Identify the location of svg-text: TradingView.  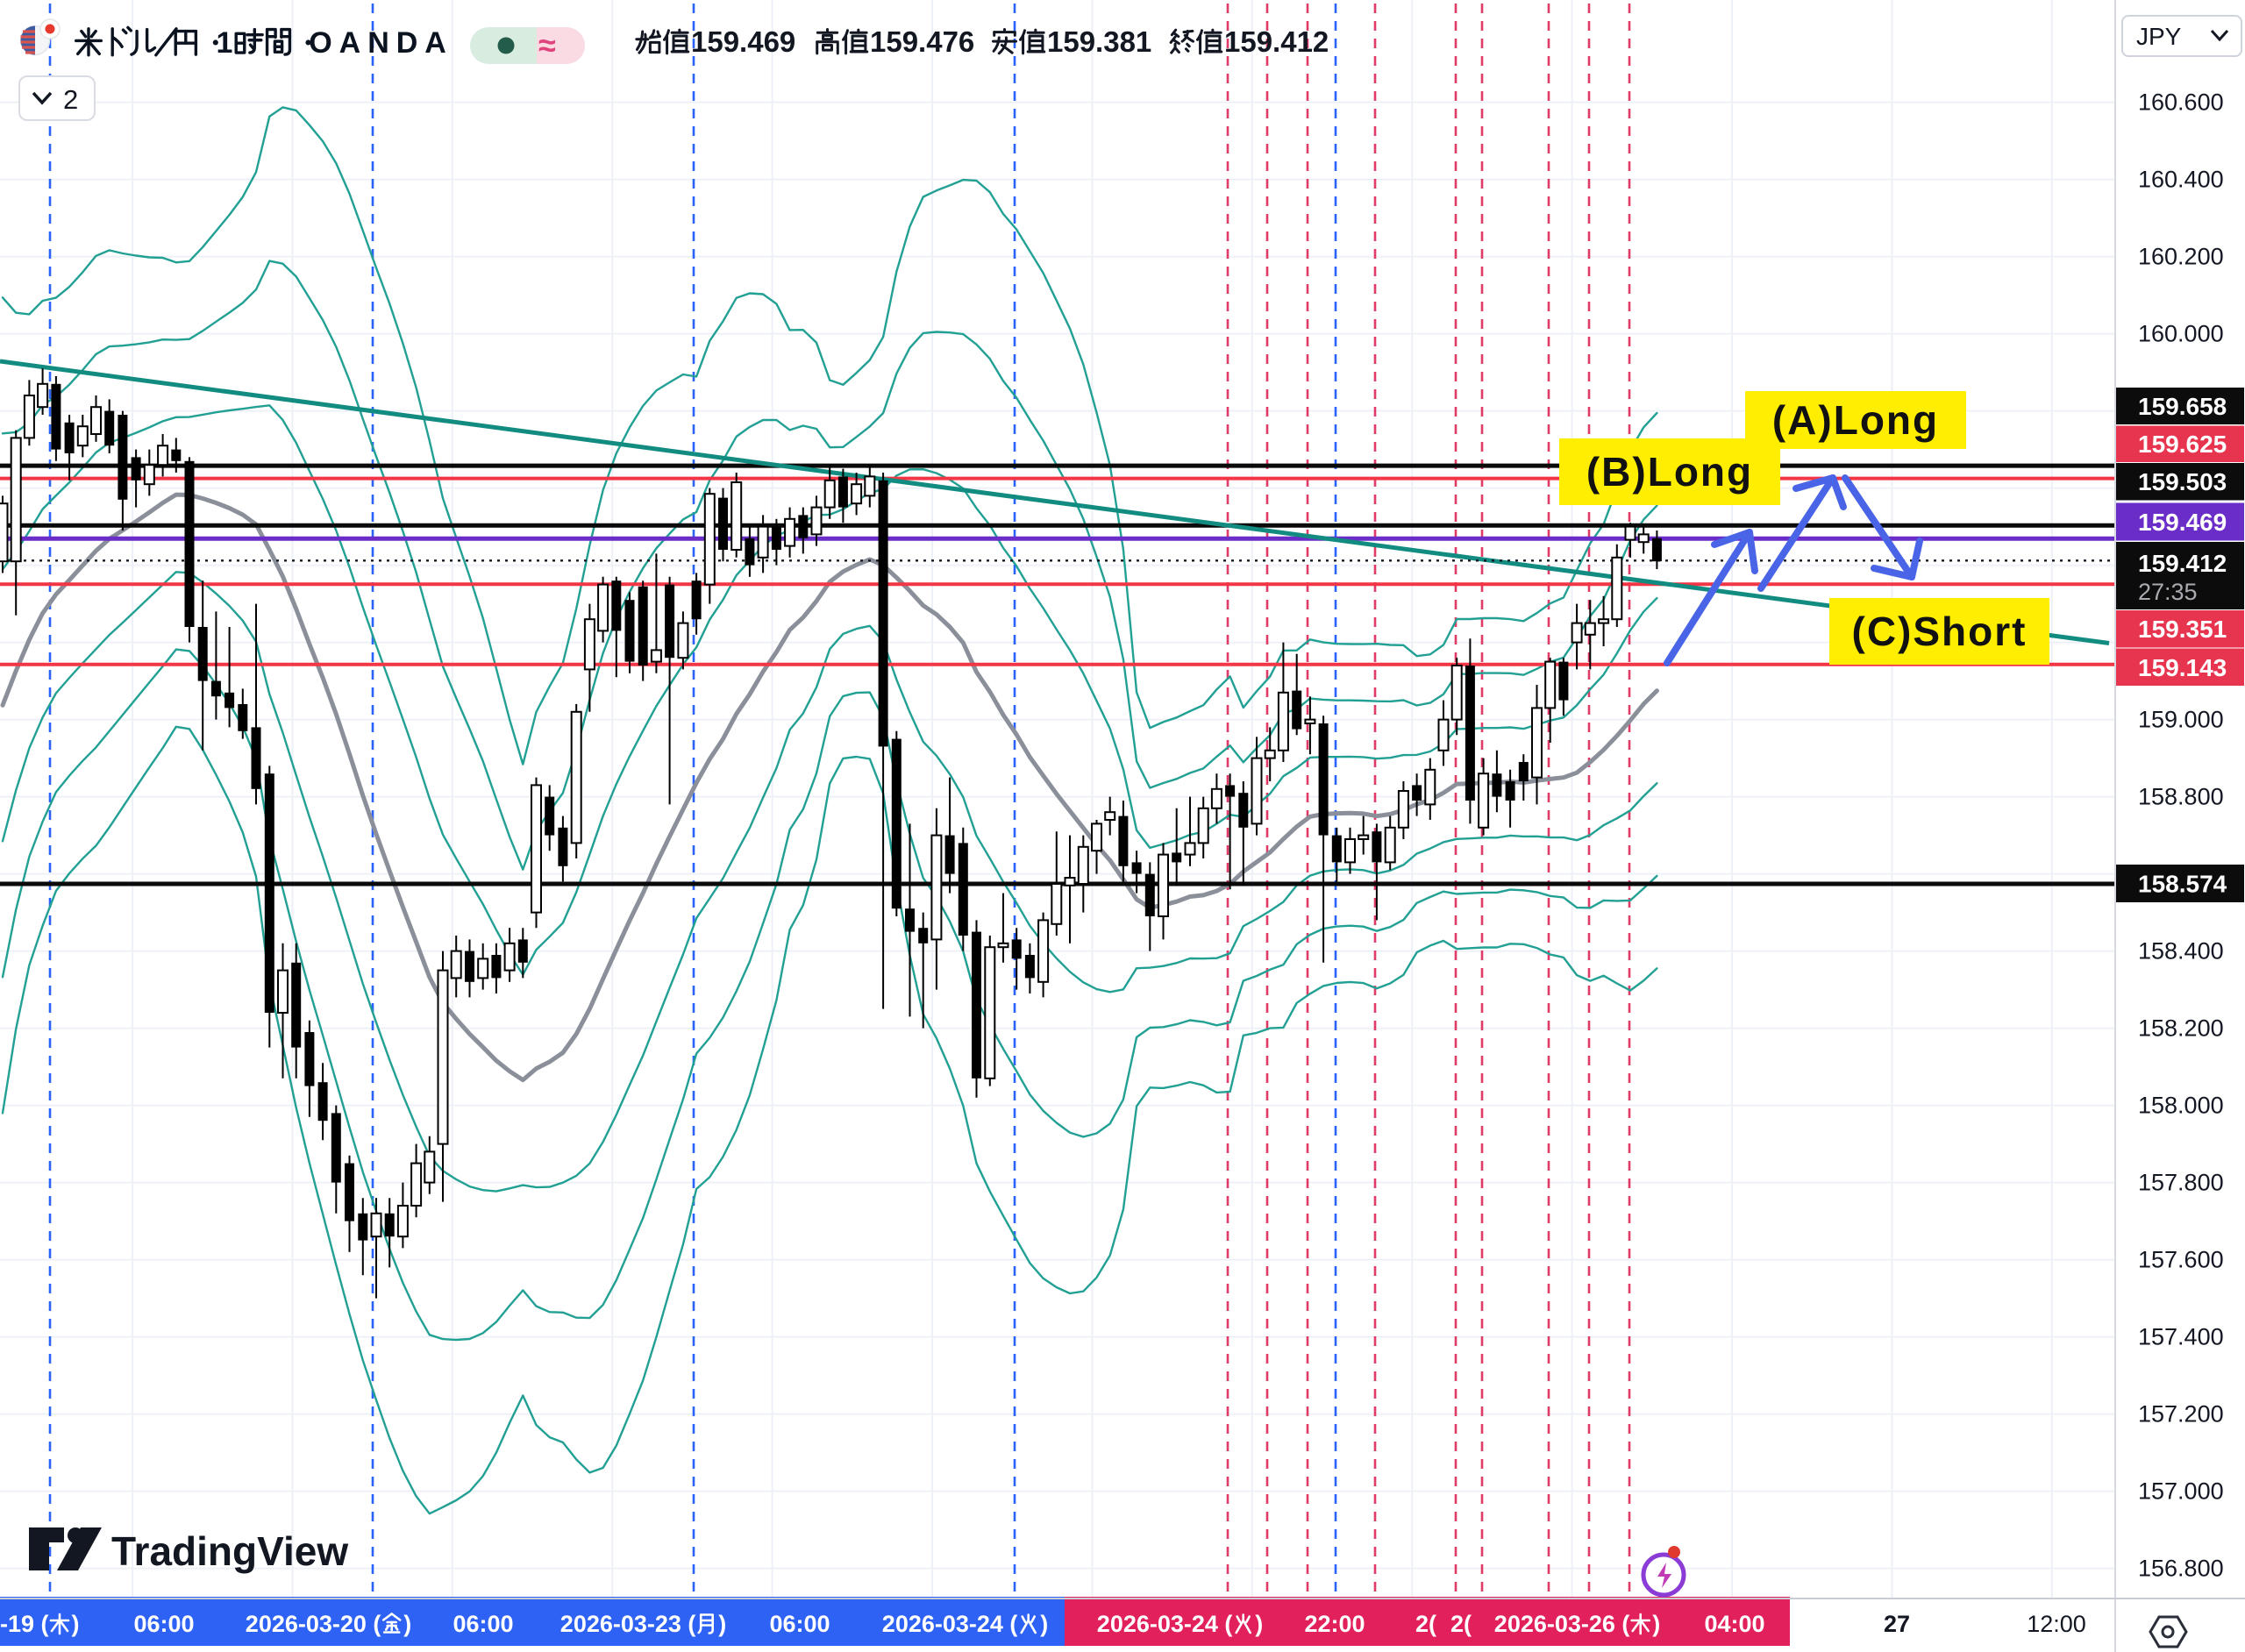
(229, 1551).